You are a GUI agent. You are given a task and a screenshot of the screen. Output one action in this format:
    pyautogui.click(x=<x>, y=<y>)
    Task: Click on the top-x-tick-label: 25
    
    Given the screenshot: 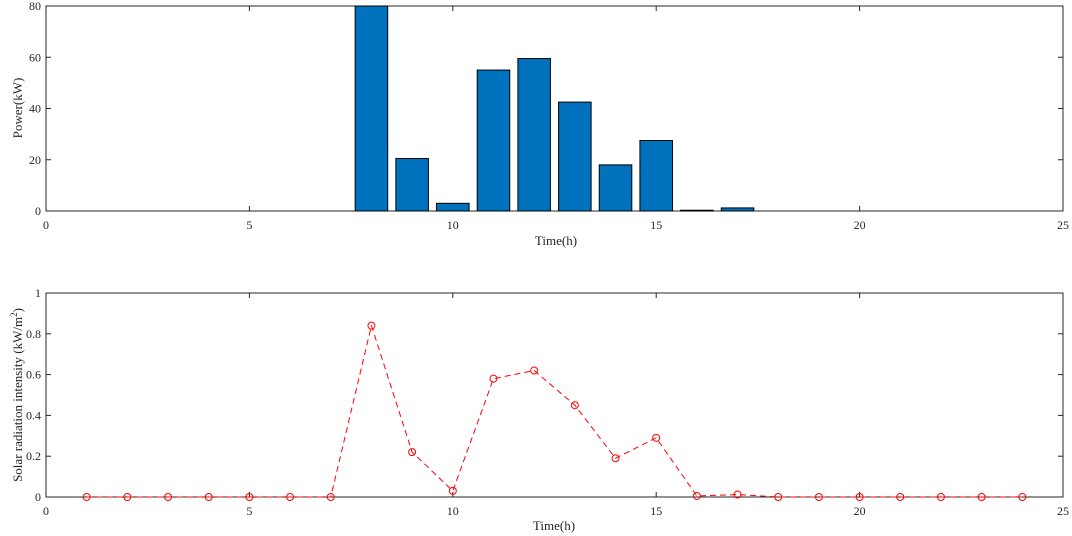 What is the action you would take?
    pyautogui.click(x=1063, y=225)
    